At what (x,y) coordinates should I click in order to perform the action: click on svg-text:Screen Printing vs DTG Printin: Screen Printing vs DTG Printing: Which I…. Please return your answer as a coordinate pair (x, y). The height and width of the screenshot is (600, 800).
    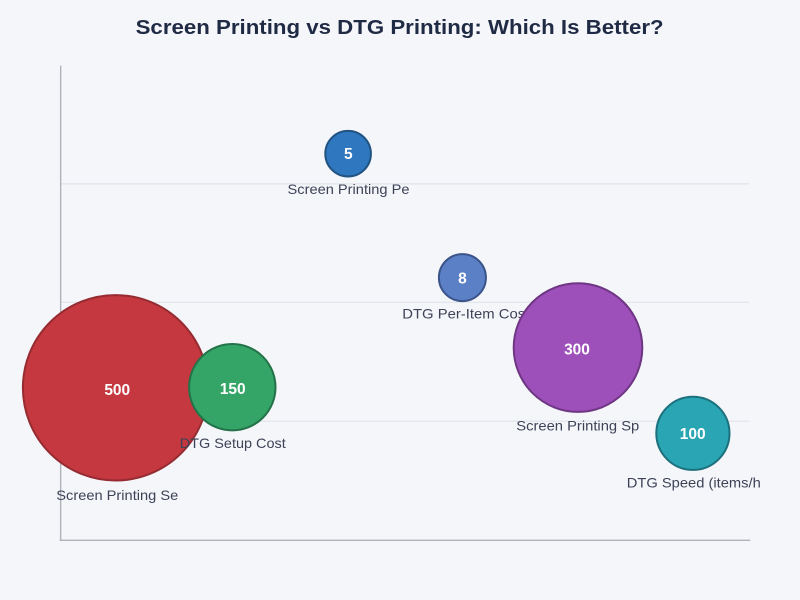
    Looking at the image, I should click on (400, 28).